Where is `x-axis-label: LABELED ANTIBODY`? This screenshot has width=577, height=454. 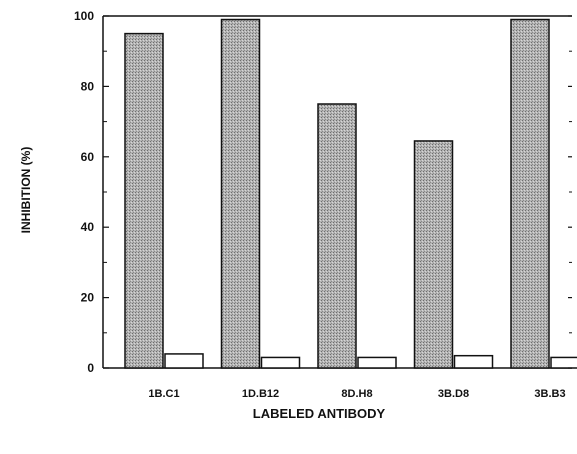
x-axis-label: LABELED ANTIBODY is located at coordinates (319, 413).